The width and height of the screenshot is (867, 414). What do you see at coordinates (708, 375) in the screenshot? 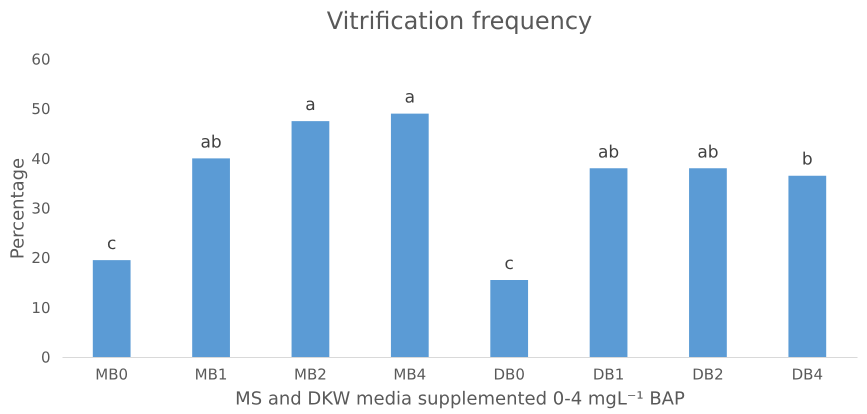
I see `x-tick-label: DB2` at bounding box center [708, 375].